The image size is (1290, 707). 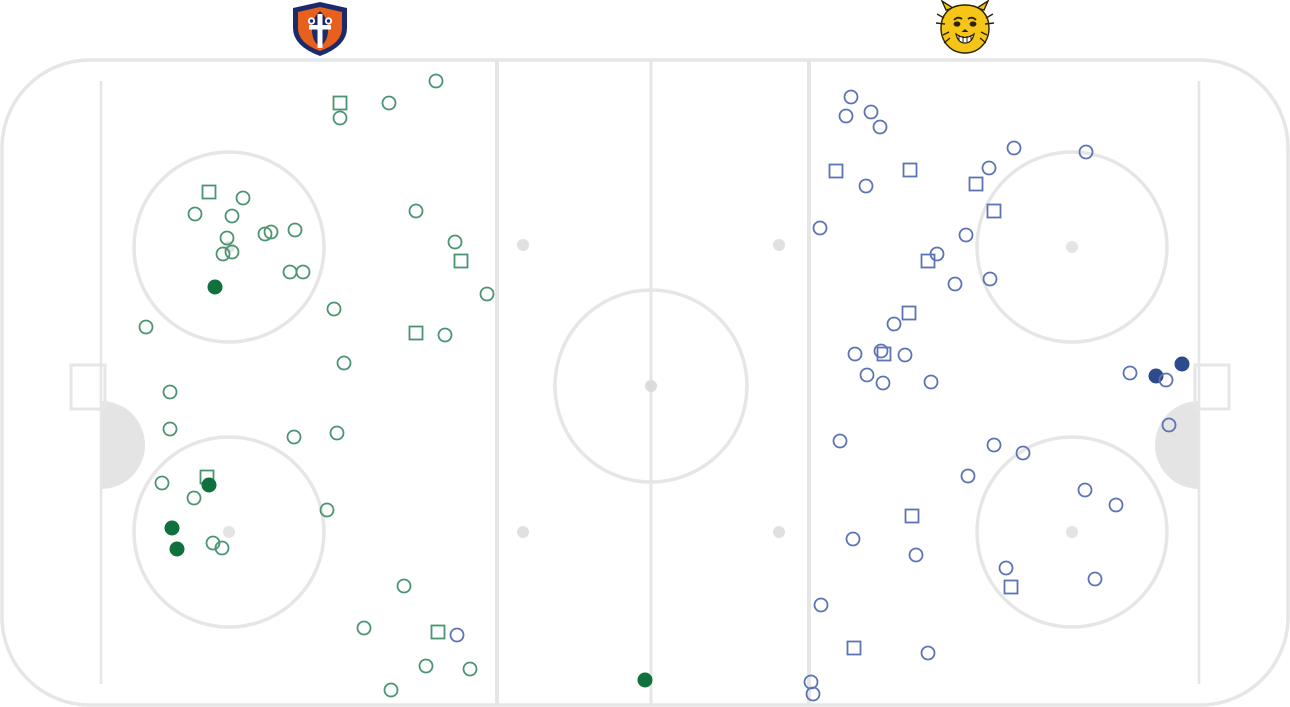 I want to click on center-ice-dot, so click(x=651, y=386).